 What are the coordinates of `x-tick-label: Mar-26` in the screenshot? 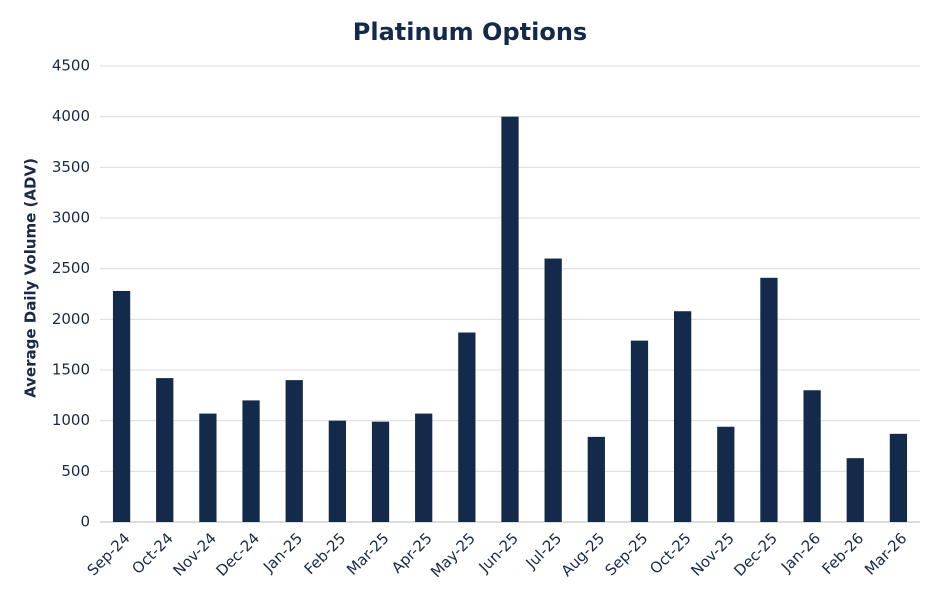 It's located at (885, 553).